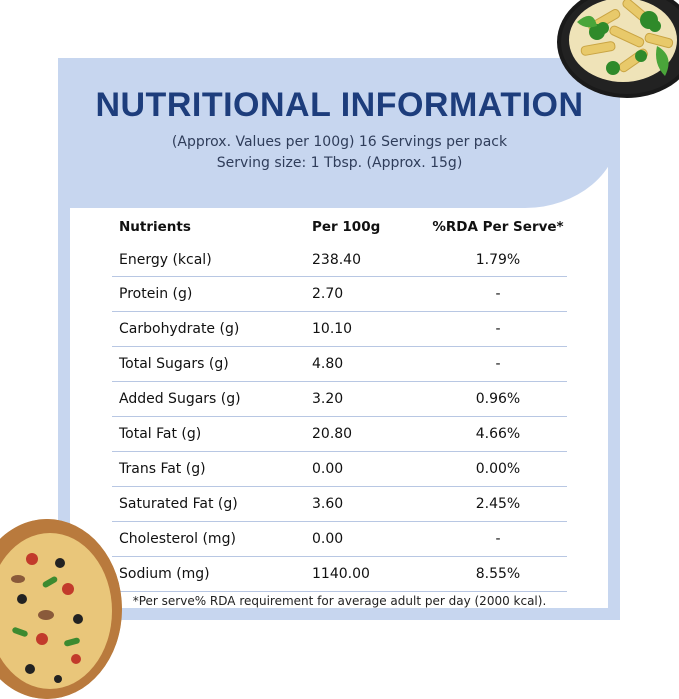  I want to click on table-row: Total Sugars (g) 4.80 -, so click(339, 364).